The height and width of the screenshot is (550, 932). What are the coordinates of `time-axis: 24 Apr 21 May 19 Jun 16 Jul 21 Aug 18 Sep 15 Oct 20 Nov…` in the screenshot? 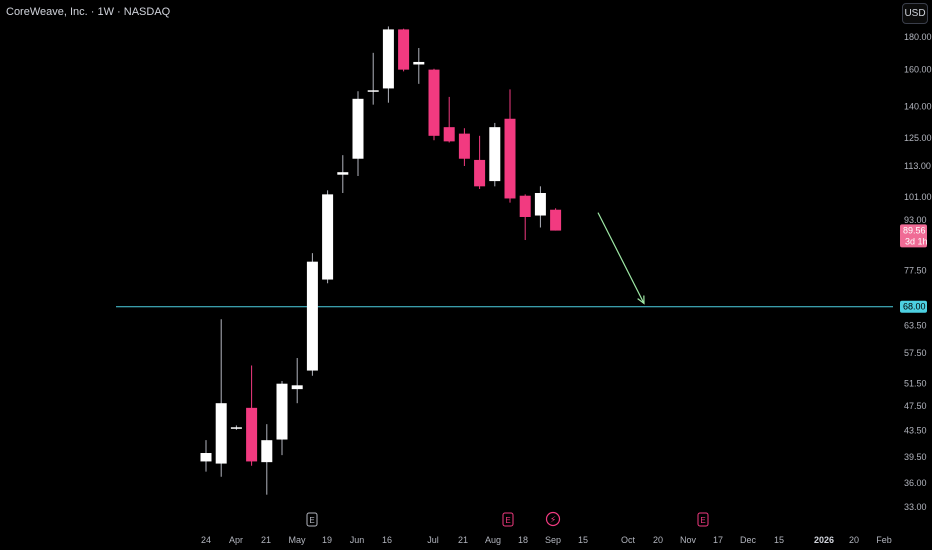 It's located at (546, 540).